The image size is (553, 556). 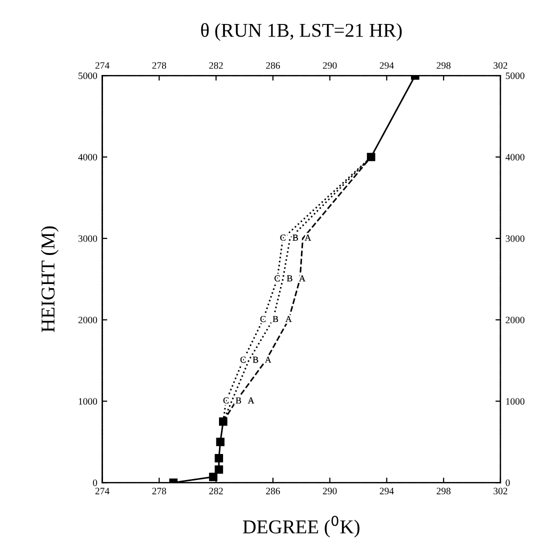 What do you see at coordinates (102, 65) in the screenshot?
I see `x2-tick-label: 274` at bounding box center [102, 65].